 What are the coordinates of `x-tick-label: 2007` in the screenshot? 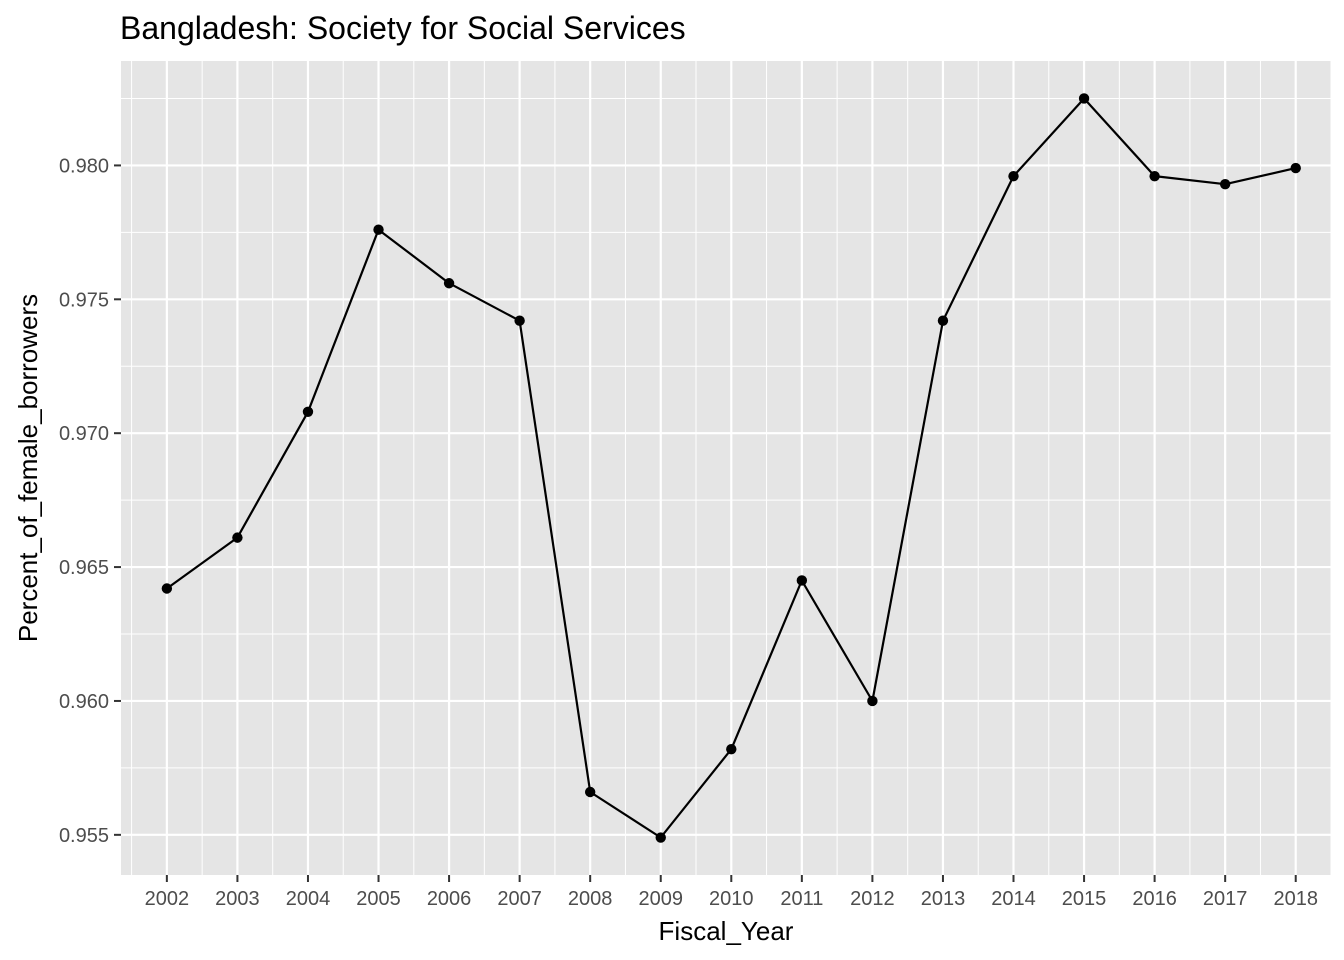 It's located at (519, 899).